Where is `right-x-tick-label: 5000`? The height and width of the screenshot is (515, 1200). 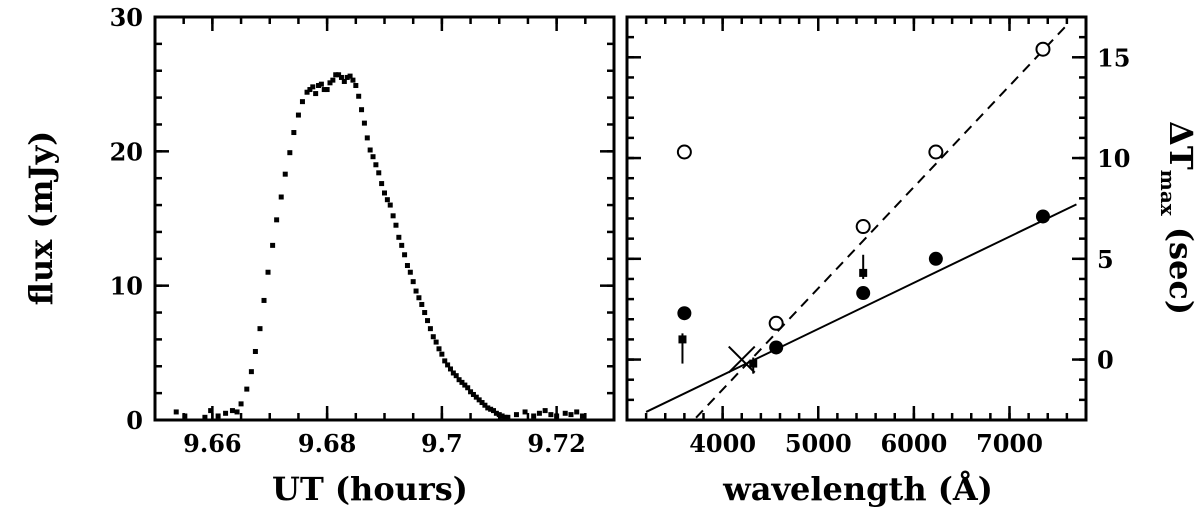 right-x-tick-label: 5000 is located at coordinates (818, 443).